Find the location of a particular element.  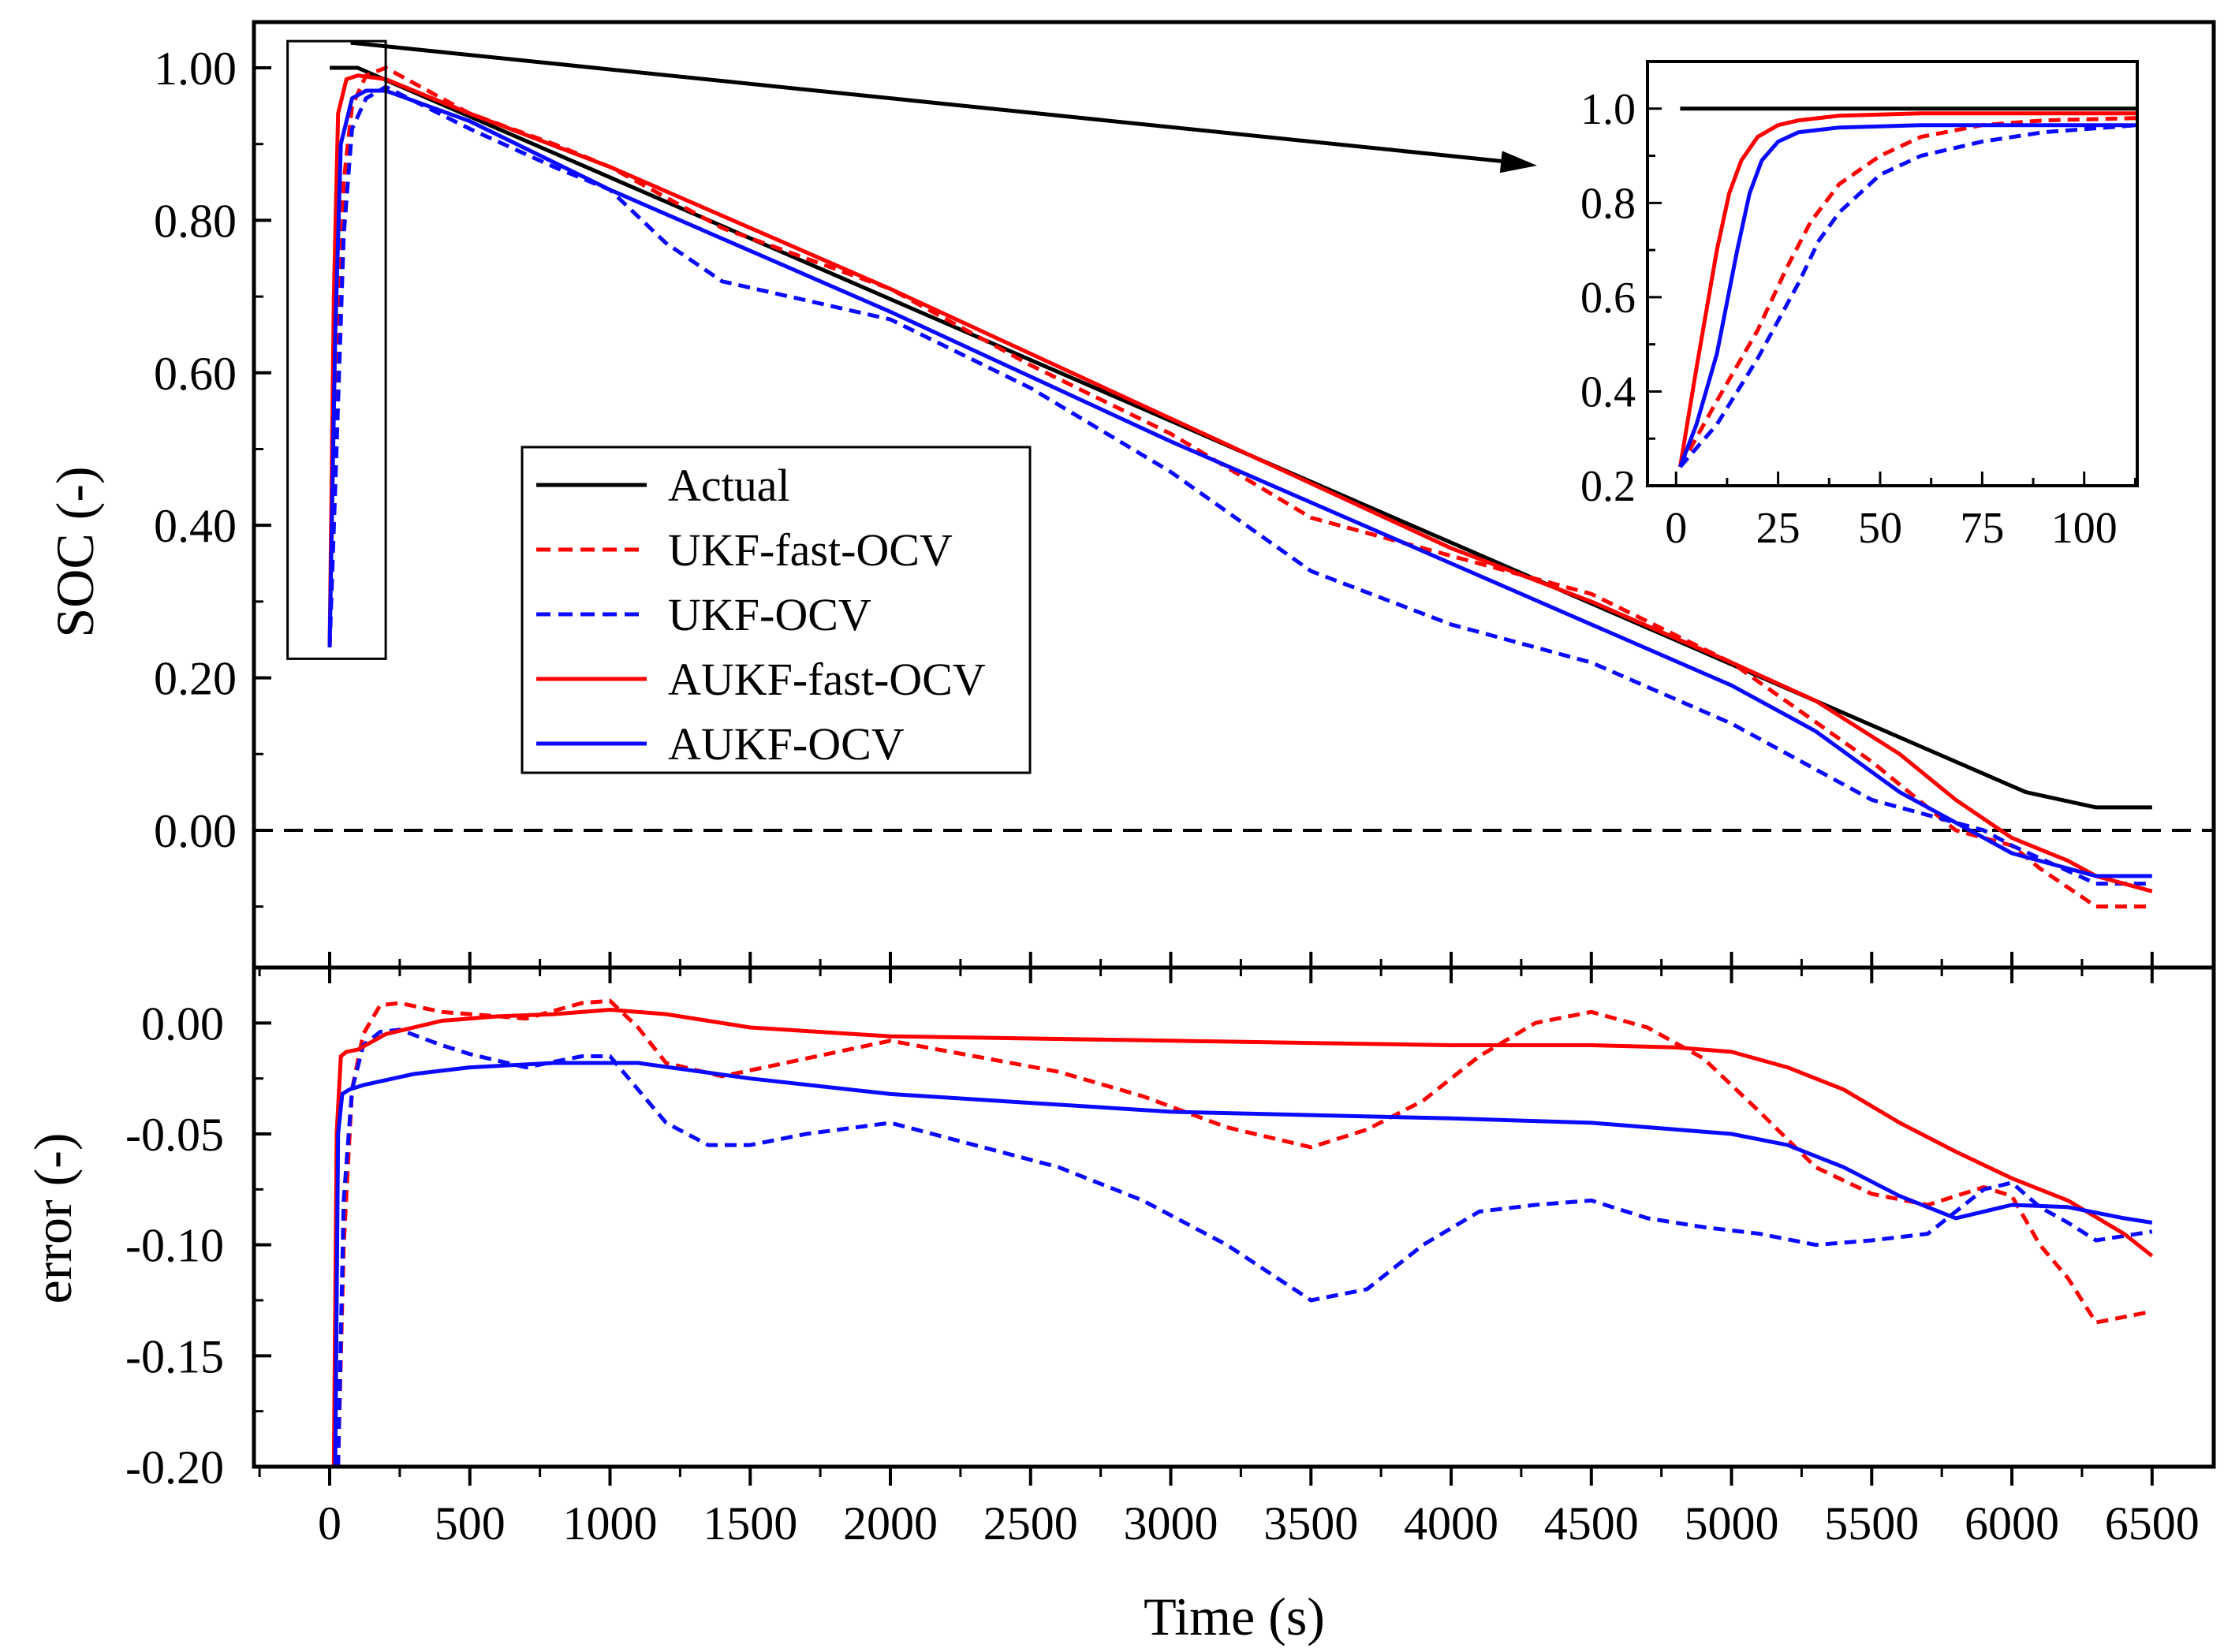

inset-line-aukf-fast-ocv is located at coordinates (1907, 289).